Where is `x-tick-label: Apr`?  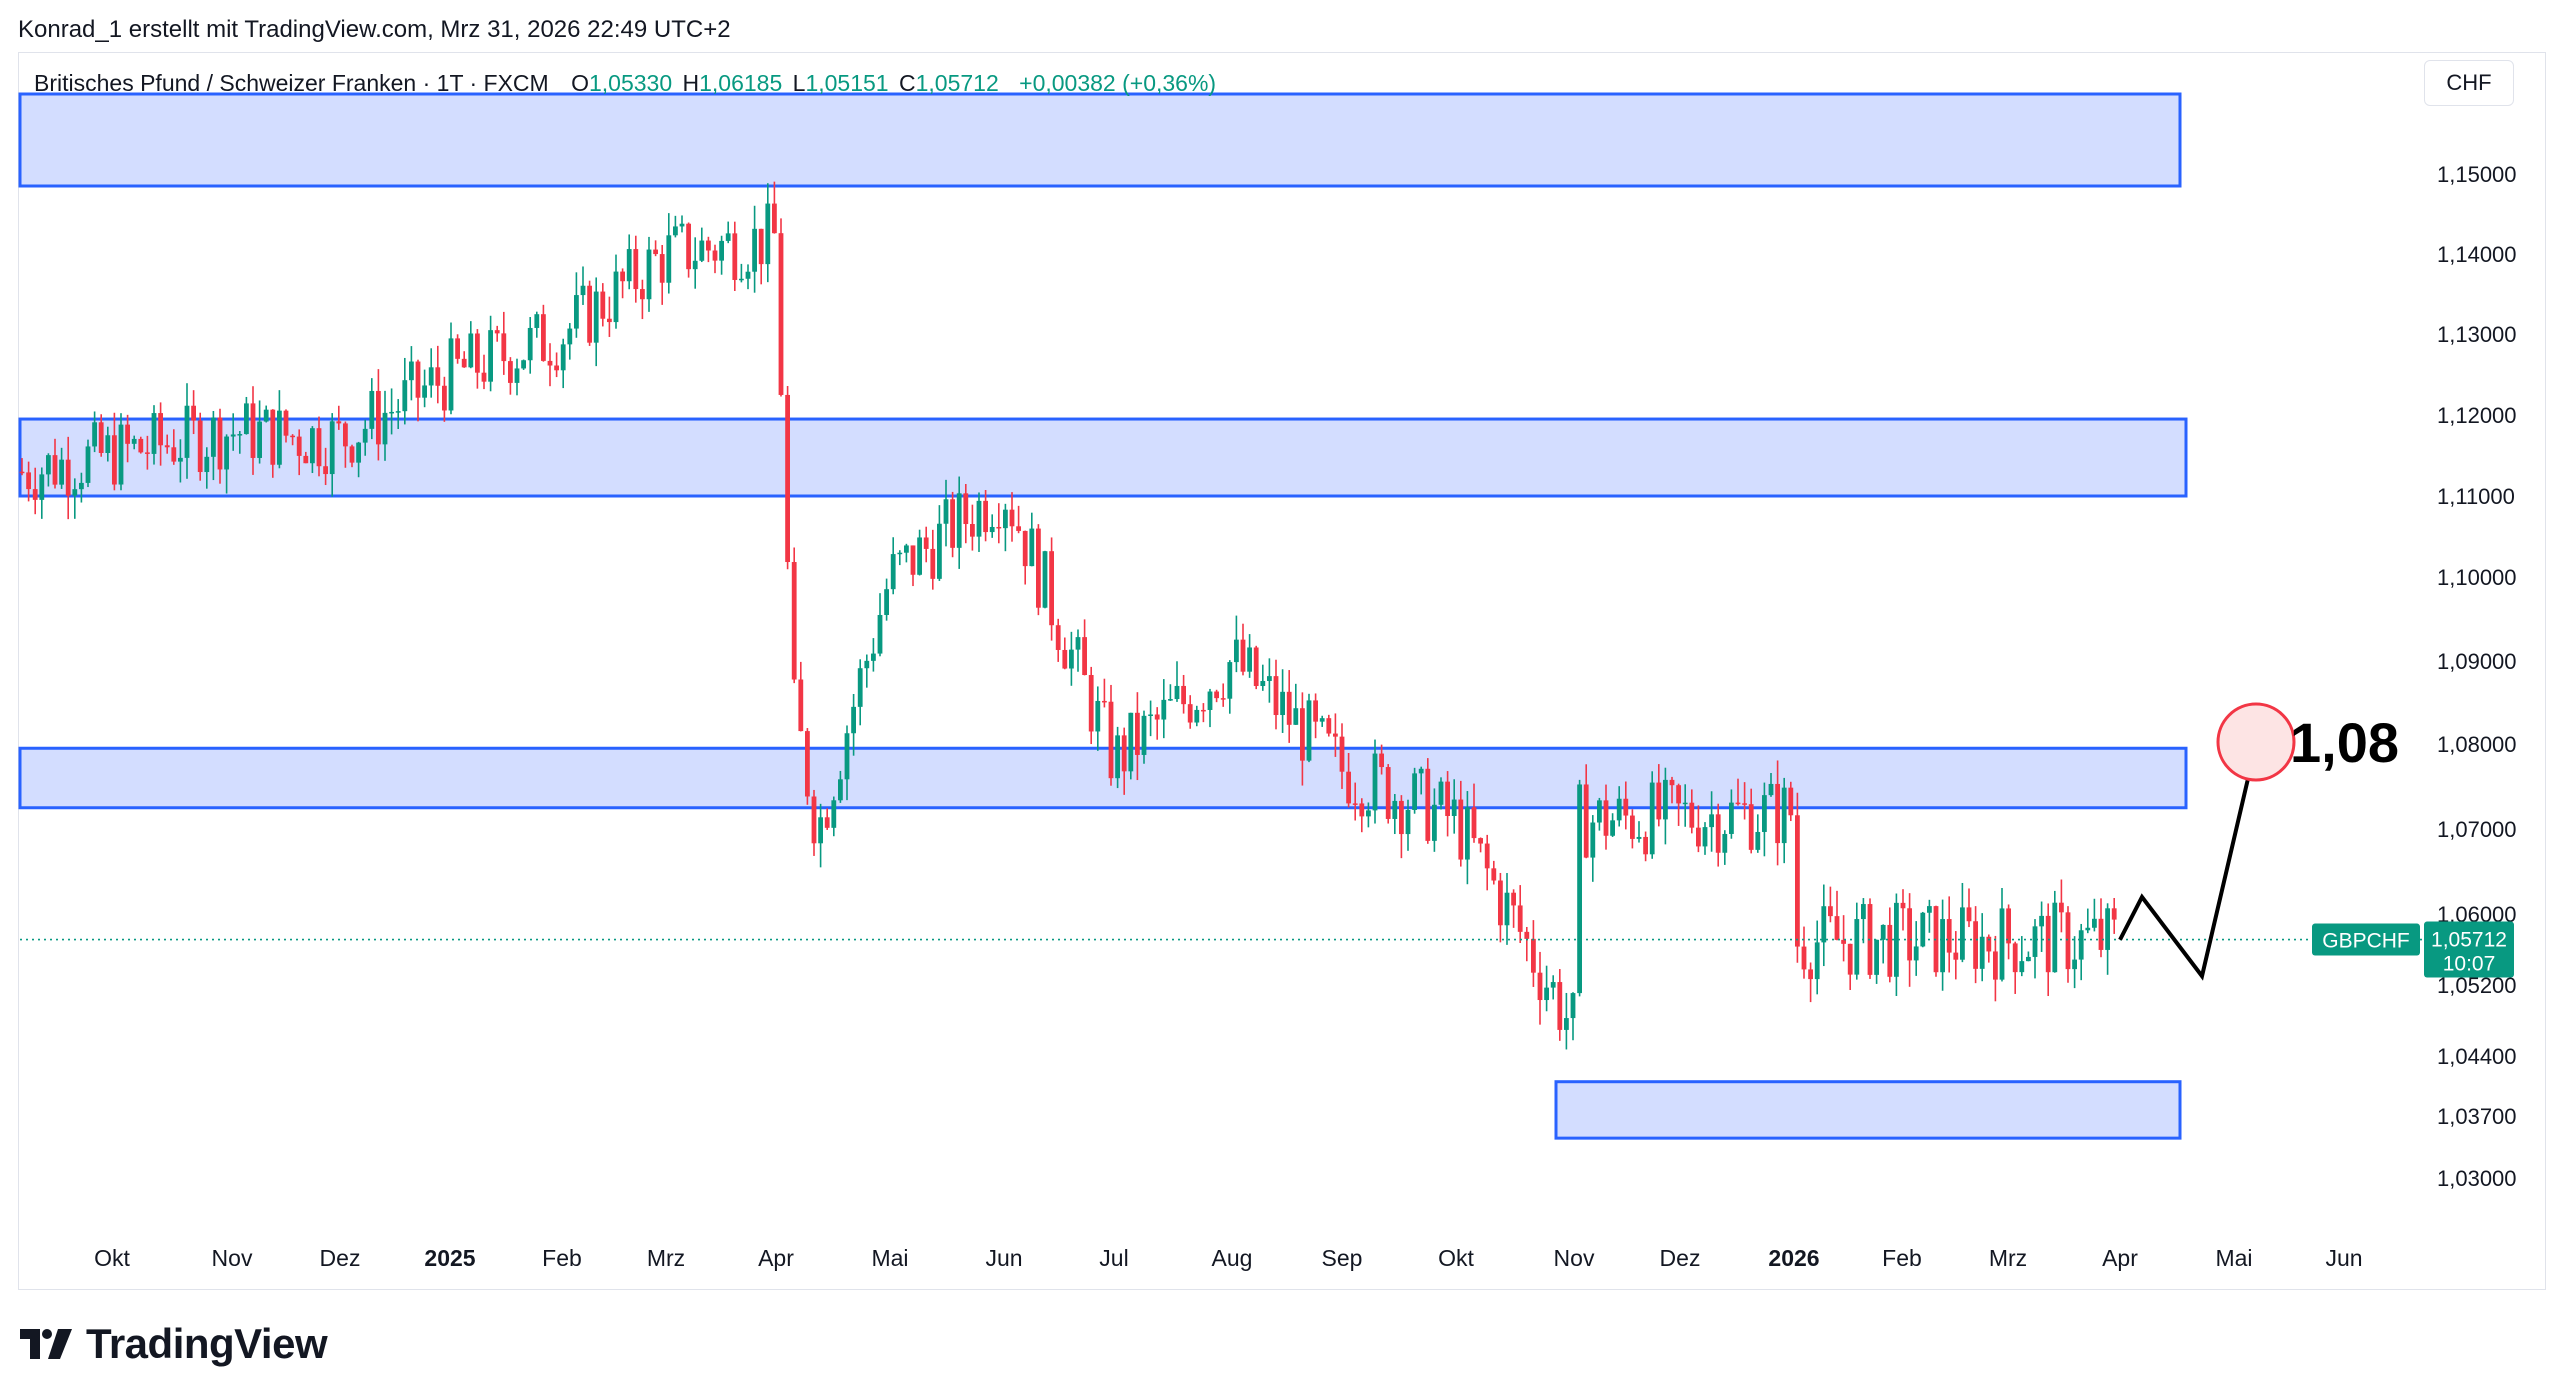 x-tick-label: Apr is located at coordinates (776, 1258).